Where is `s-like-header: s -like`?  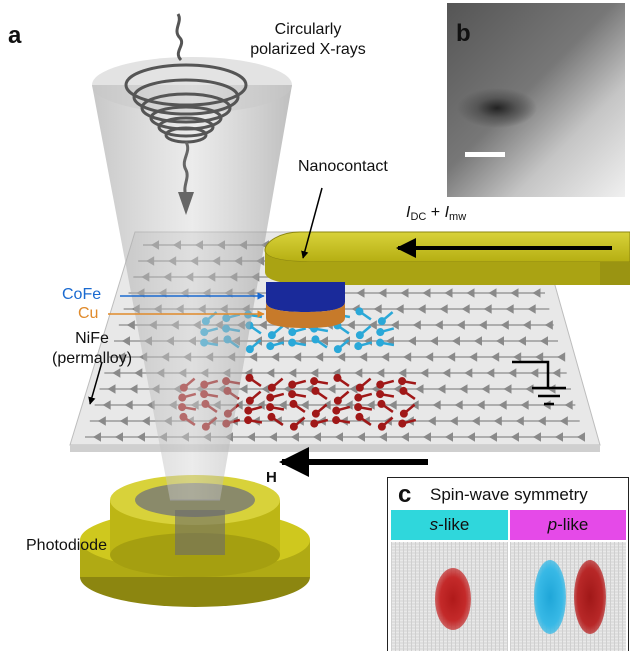 s-like-header: s -like is located at coordinates (449, 525).